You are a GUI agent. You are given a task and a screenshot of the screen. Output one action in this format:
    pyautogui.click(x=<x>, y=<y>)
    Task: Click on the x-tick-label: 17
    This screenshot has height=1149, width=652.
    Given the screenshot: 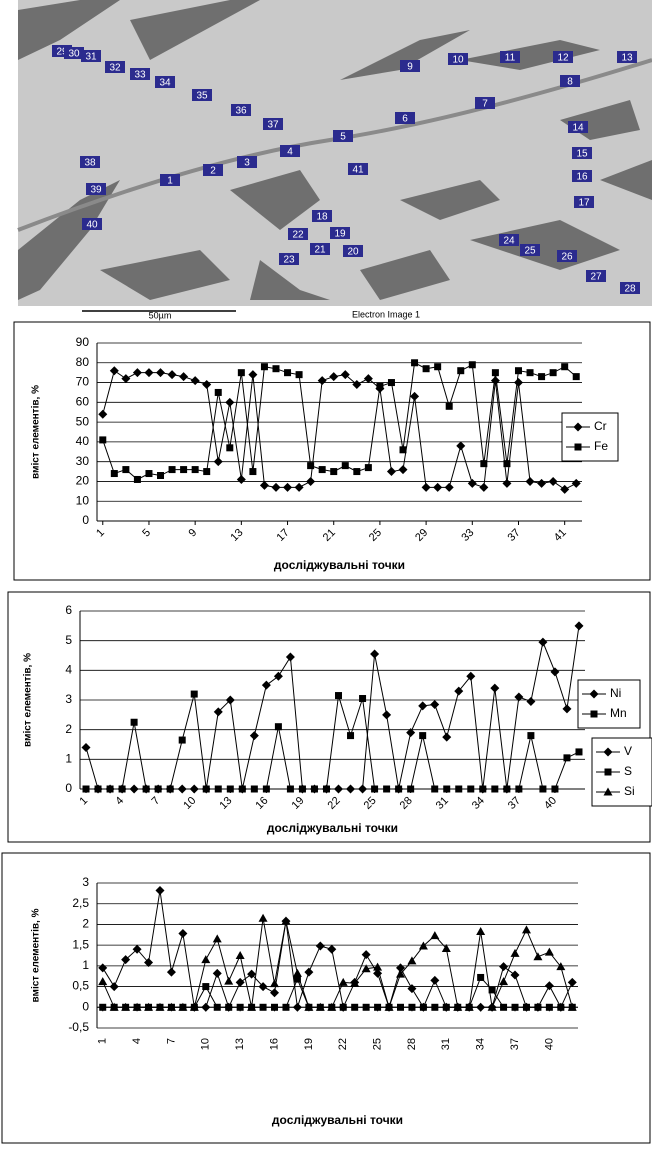 What is the action you would take?
    pyautogui.click(x=283, y=535)
    